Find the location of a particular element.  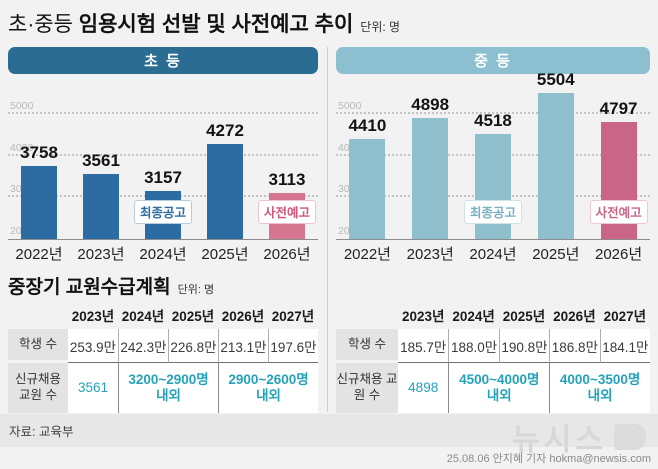

bar-value-label: 4410 is located at coordinates (367, 125).